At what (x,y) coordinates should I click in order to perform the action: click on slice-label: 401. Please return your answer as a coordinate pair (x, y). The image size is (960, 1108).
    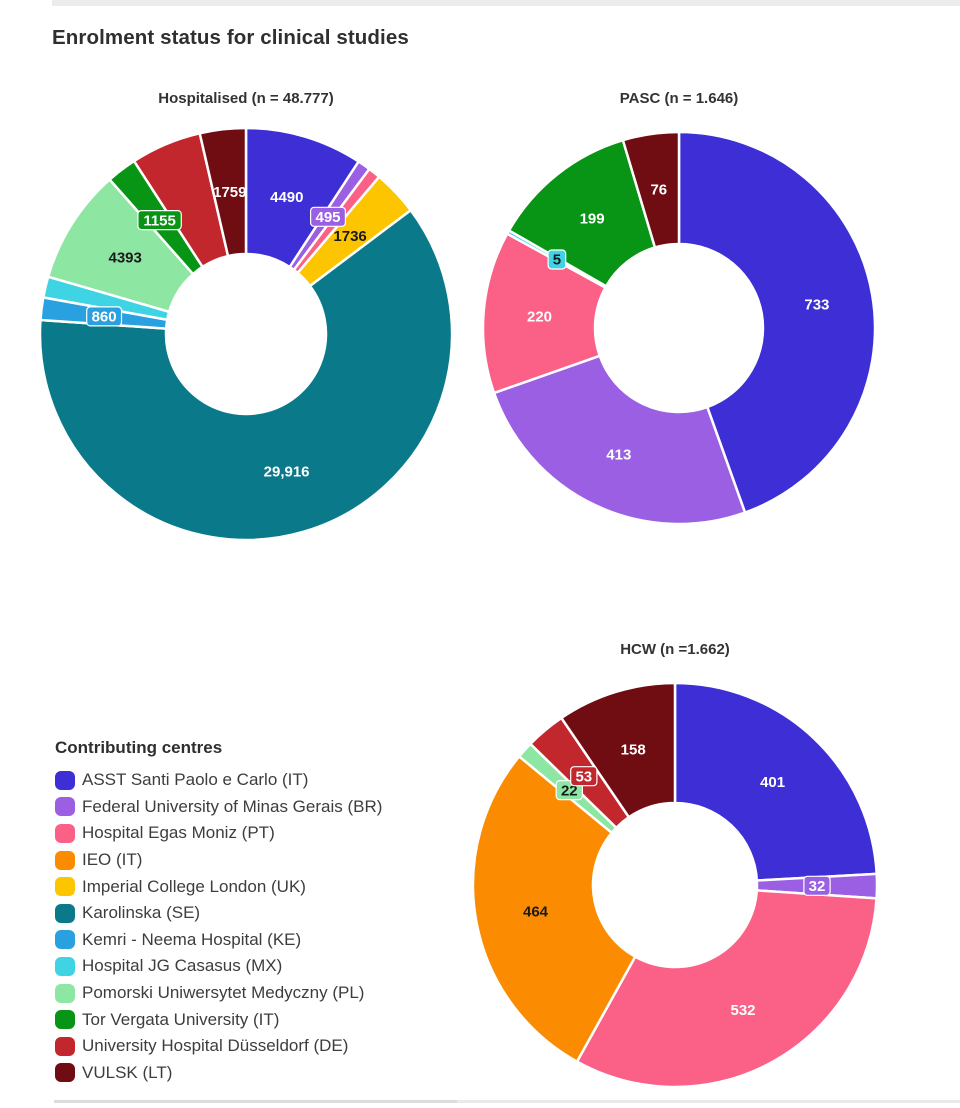
    Looking at the image, I should click on (772, 782).